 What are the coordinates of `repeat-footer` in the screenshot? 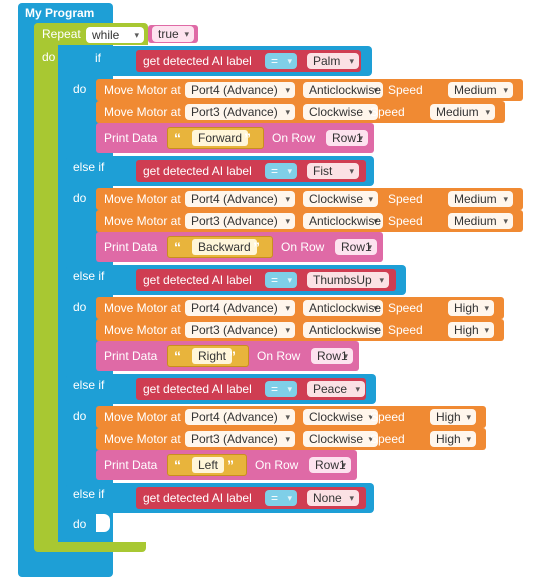 It's located at (90, 547).